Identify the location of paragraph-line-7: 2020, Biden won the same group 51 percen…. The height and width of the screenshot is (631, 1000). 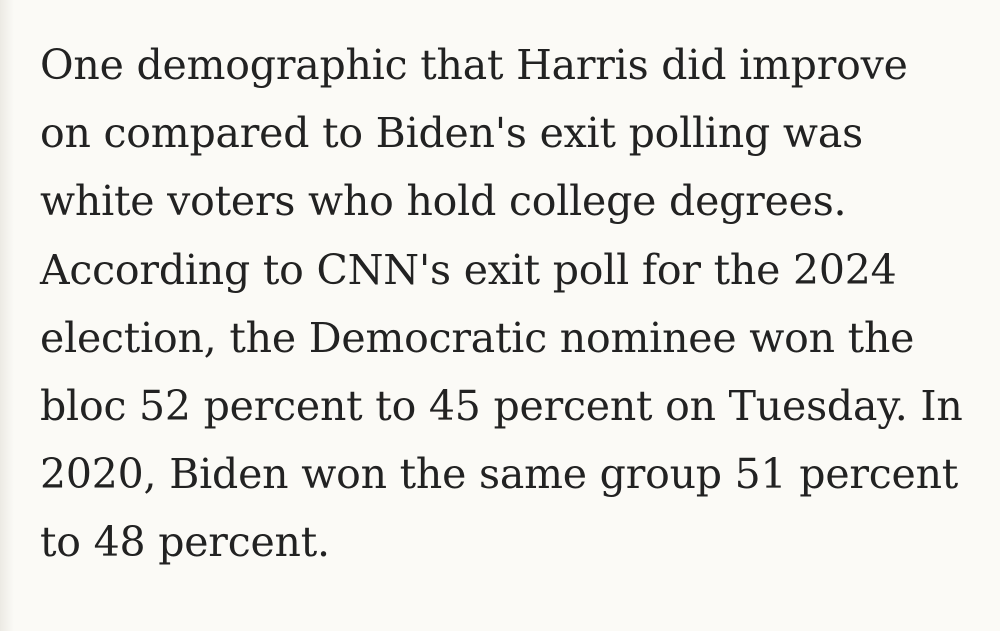
(499, 474).